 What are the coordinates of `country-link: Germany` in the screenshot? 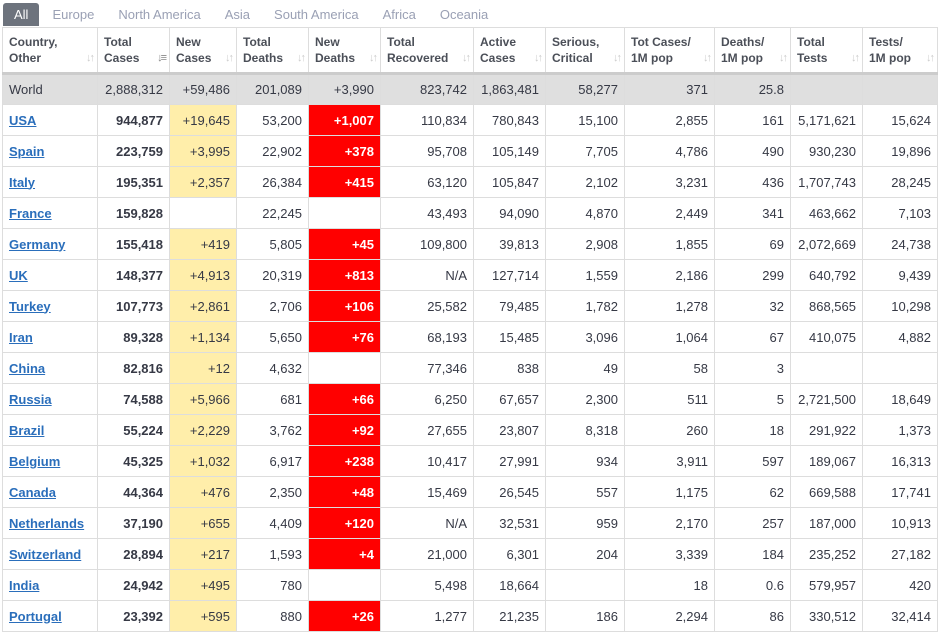 It's located at (37, 244).